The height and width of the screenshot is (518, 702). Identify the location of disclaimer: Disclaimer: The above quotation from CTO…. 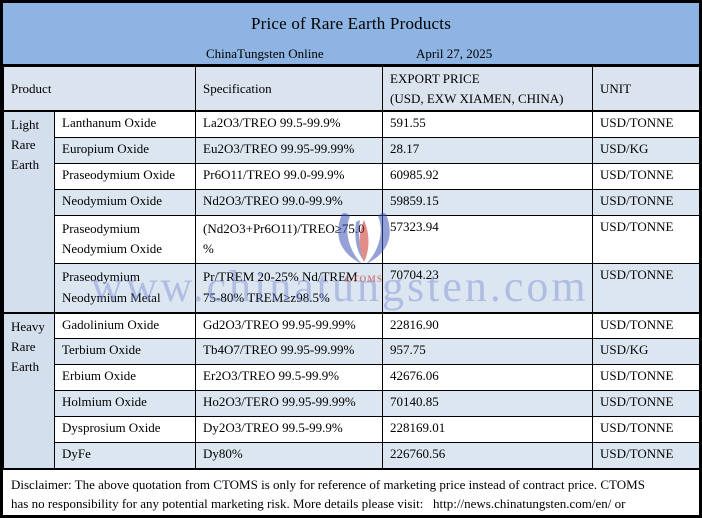
(351, 492).